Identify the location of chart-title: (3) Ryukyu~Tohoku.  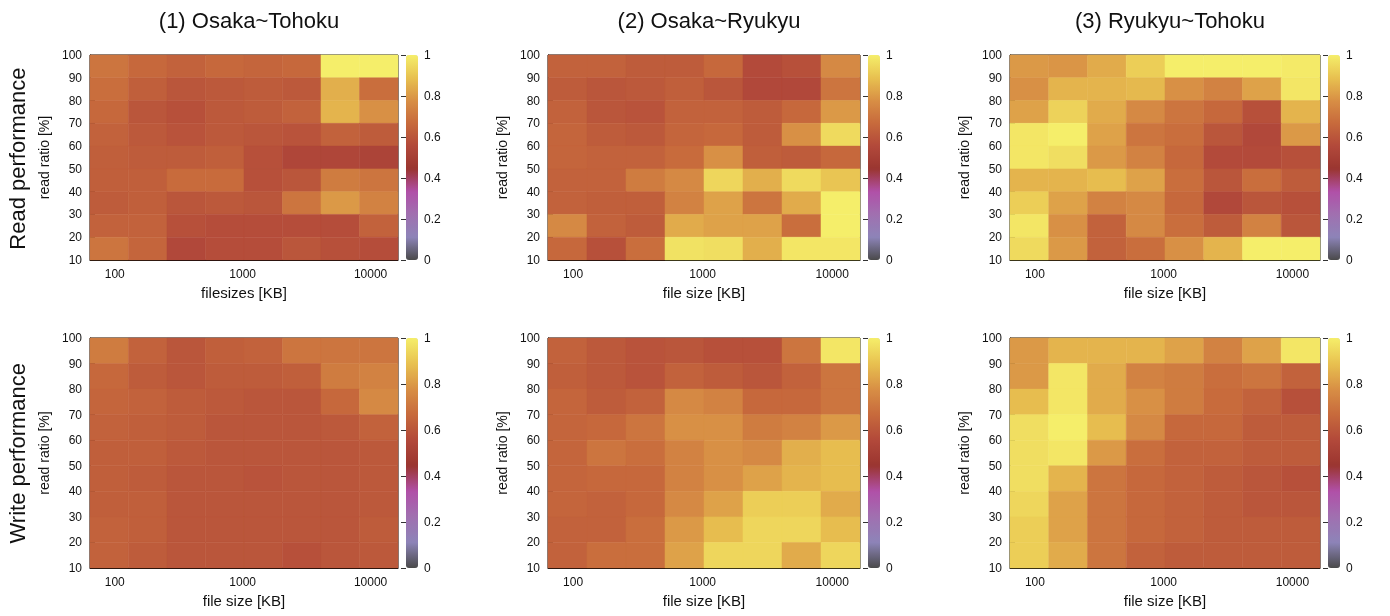
(1170, 20).